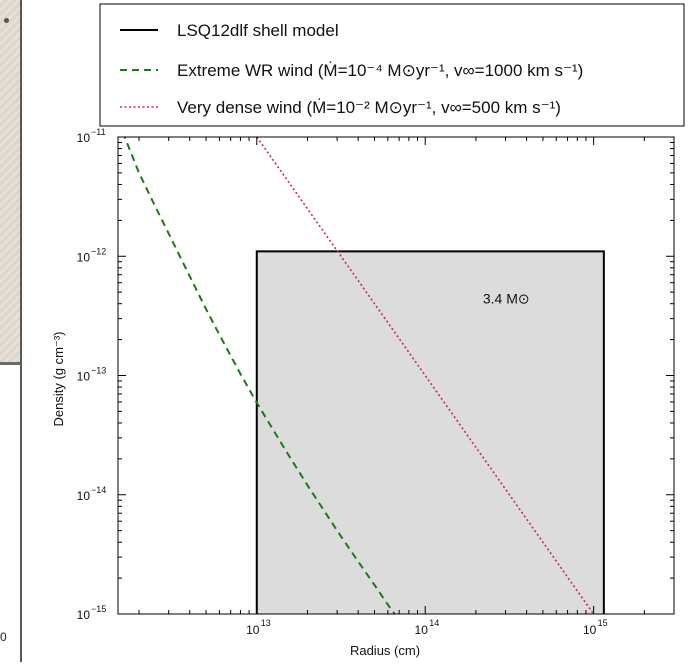 This screenshot has width=689, height=667. I want to click on x-axis-label: Radius (cm), so click(385, 650).